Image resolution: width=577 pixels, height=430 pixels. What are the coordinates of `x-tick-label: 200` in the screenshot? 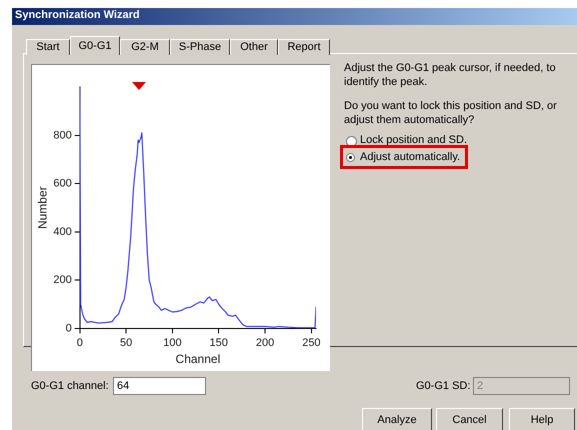 It's located at (265, 343).